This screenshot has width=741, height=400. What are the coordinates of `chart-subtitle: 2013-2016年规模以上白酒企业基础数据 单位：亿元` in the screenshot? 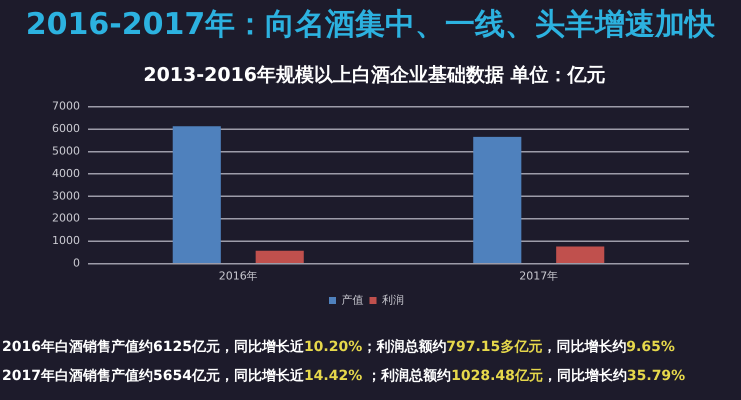 It's located at (374, 75).